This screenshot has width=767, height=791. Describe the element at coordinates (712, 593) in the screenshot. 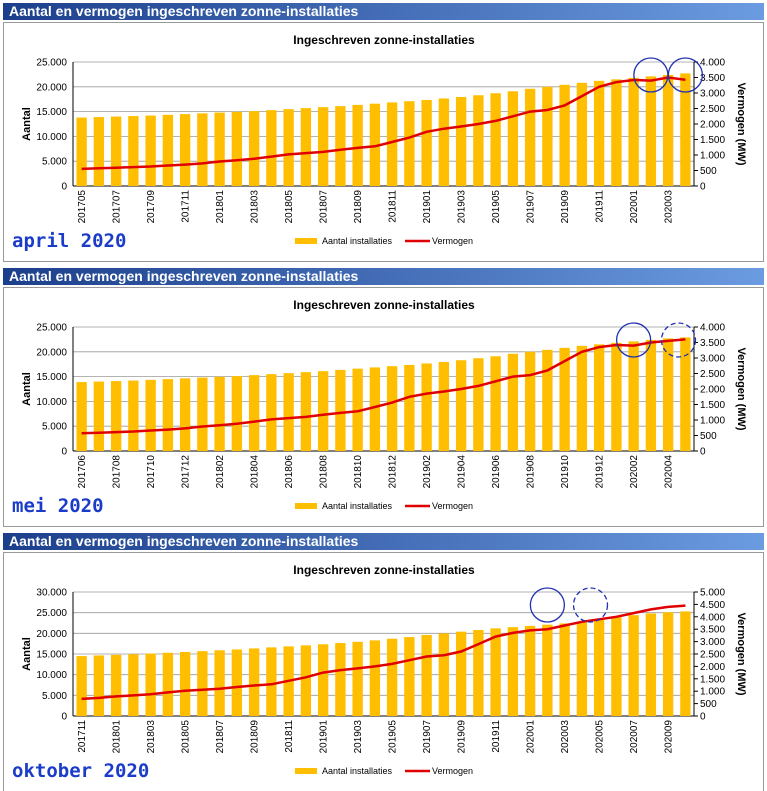

I see `y2-tick-label: 5.000` at that location.